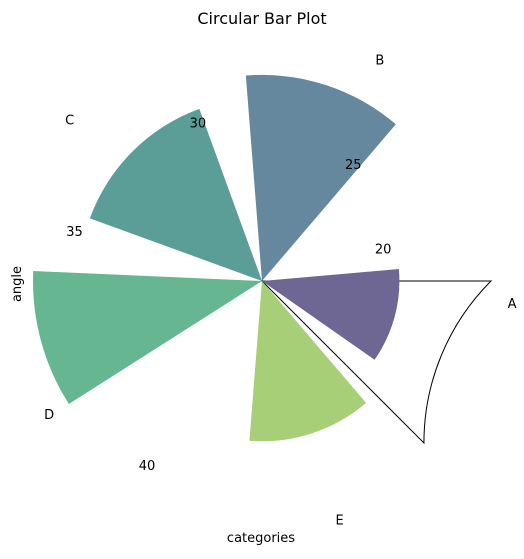 This screenshot has width=524, height=559. Describe the element at coordinates (353, 165) in the screenshot. I see `radial-tick-label-25: 25` at that location.